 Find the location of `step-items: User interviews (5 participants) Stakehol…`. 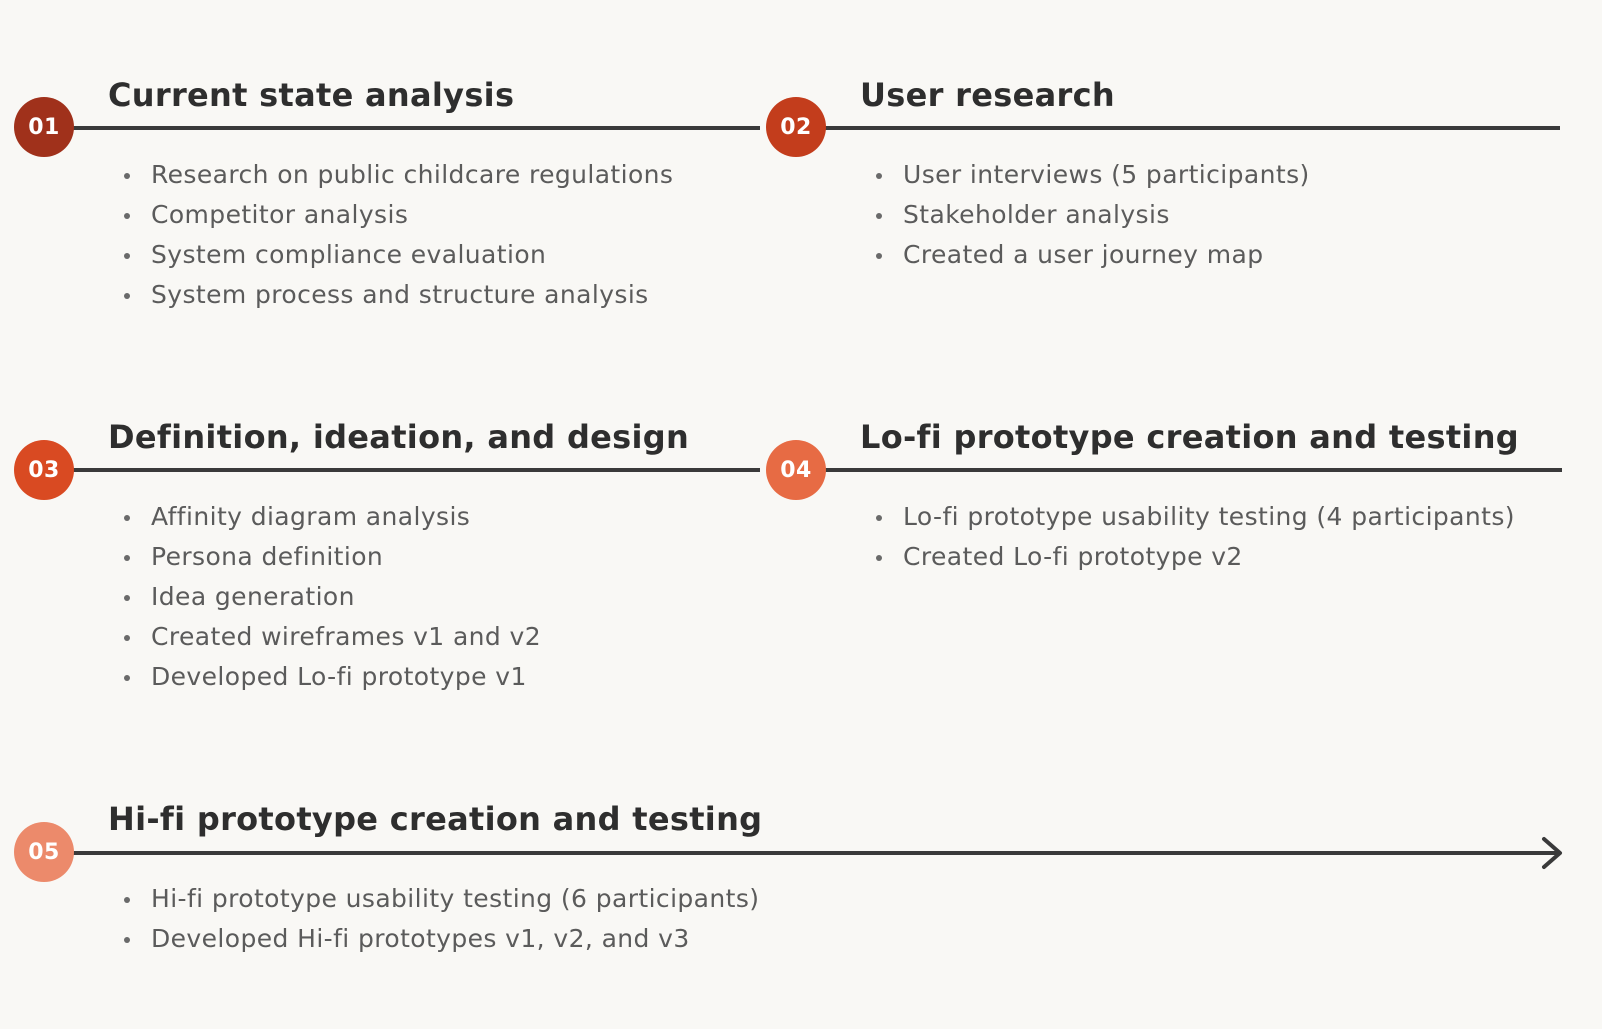

step-items: User interviews (5 participants) Stakehol… is located at coordinates (1093, 215).